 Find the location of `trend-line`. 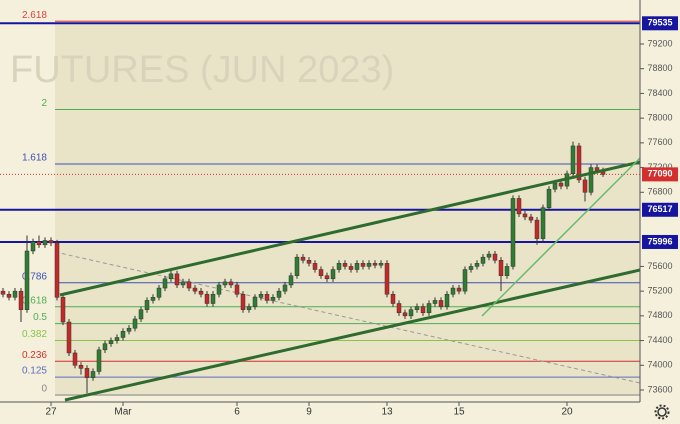

trend-line is located at coordinates (561, 237).